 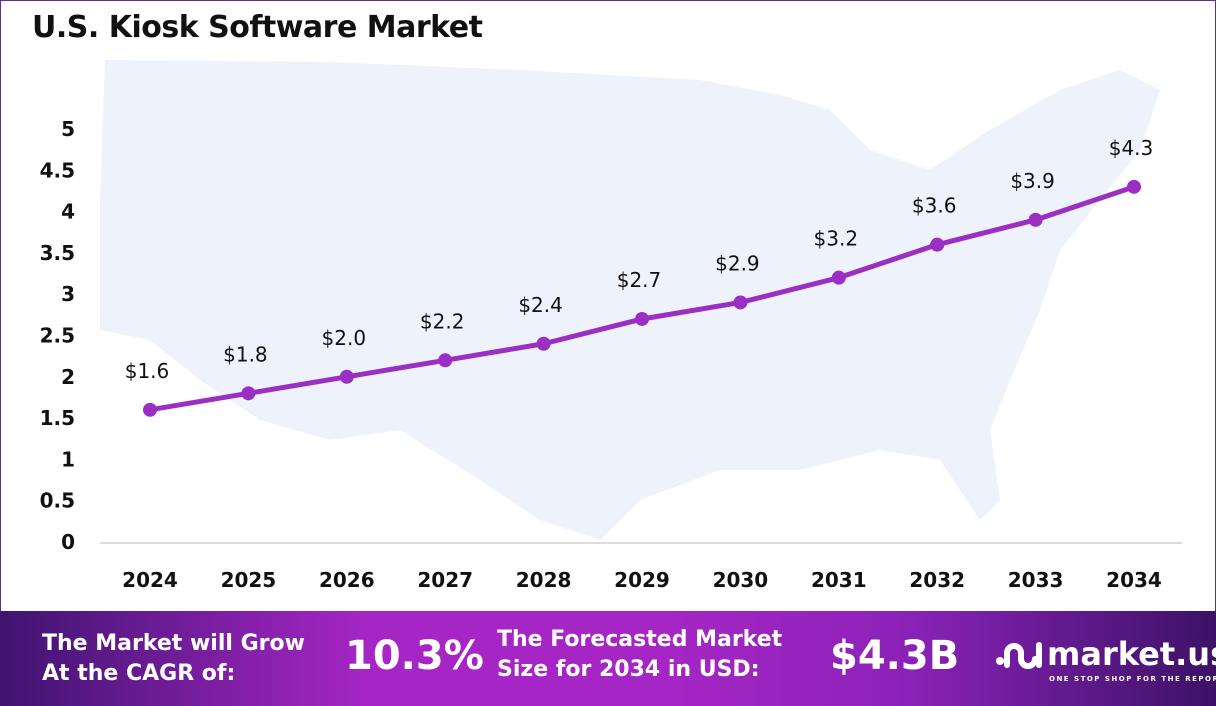 I want to click on data-label: $2.7, so click(x=639, y=280).